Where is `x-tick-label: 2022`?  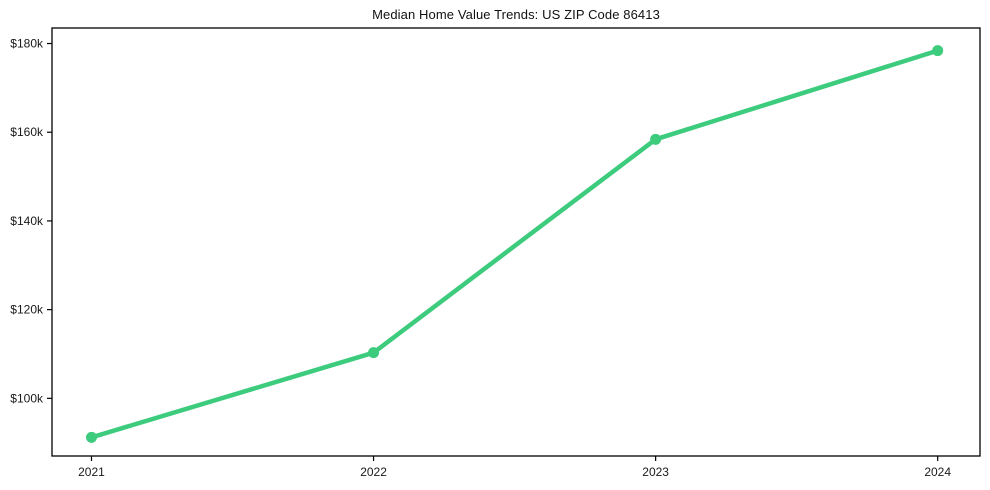
x-tick-label: 2022 is located at coordinates (373, 472).